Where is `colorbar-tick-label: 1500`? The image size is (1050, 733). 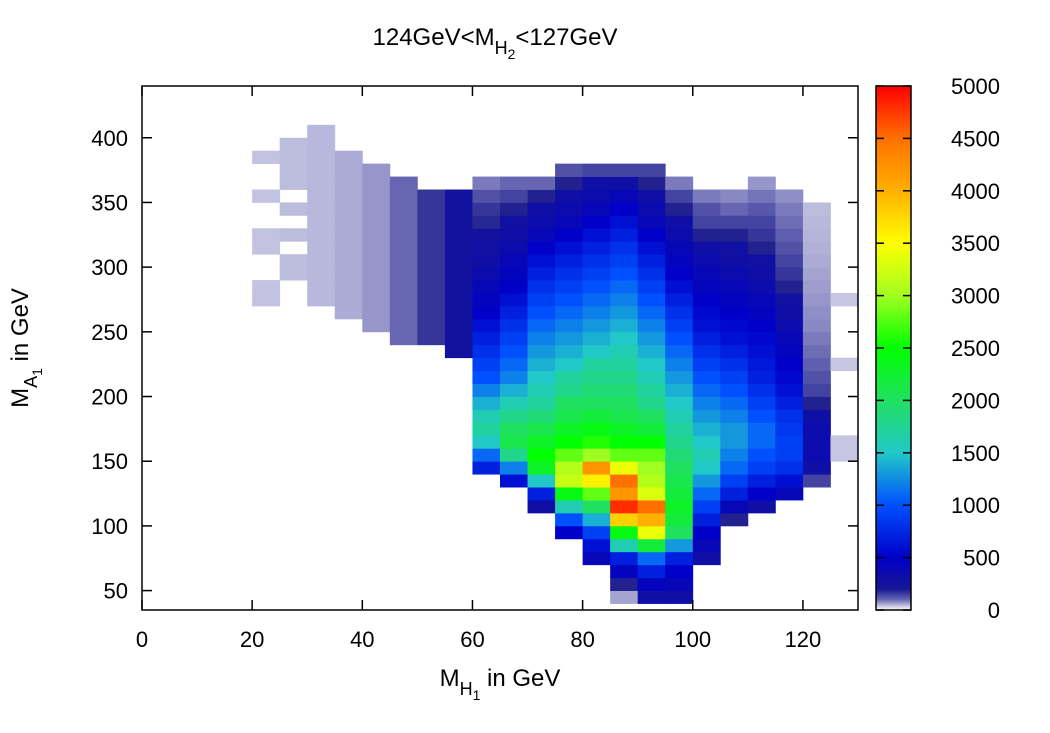 colorbar-tick-label: 1500 is located at coordinates (975, 453).